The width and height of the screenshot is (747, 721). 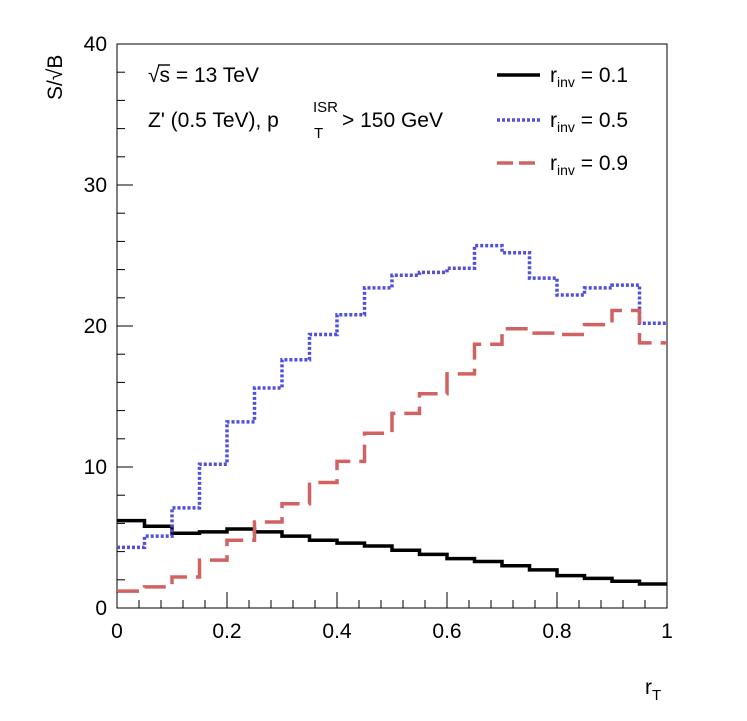 What do you see at coordinates (589, 122) in the screenshot?
I see `legend-label-2: rinv = 0.5` at bounding box center [589, 122].